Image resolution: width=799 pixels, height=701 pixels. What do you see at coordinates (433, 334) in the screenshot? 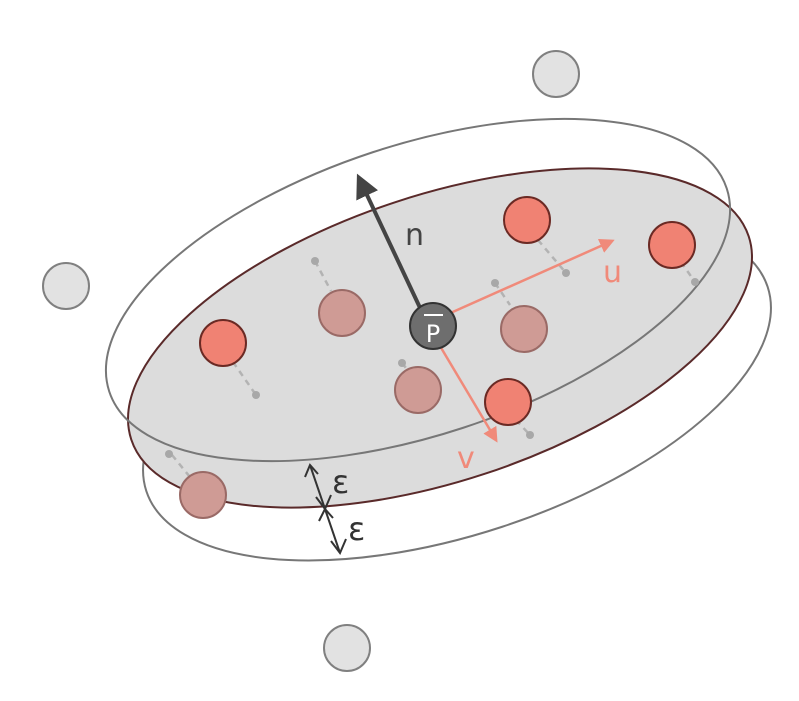
I see `centroid-label: P` at bounding box center [433, 334].